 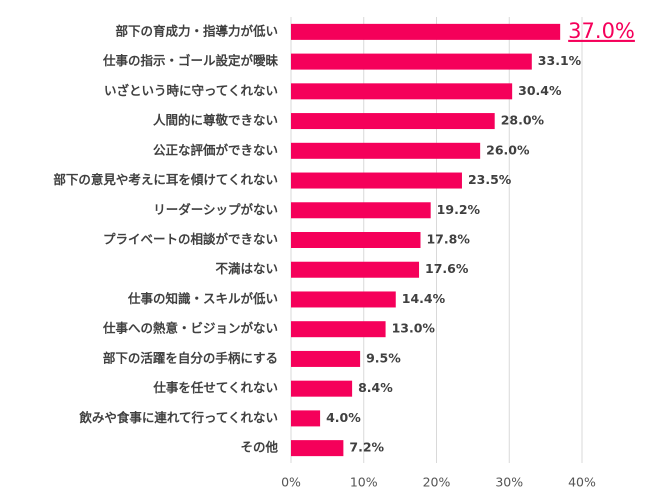 I want to click on y-tick-label: 人間的に尊敬できない, so click(x=215, y=120).